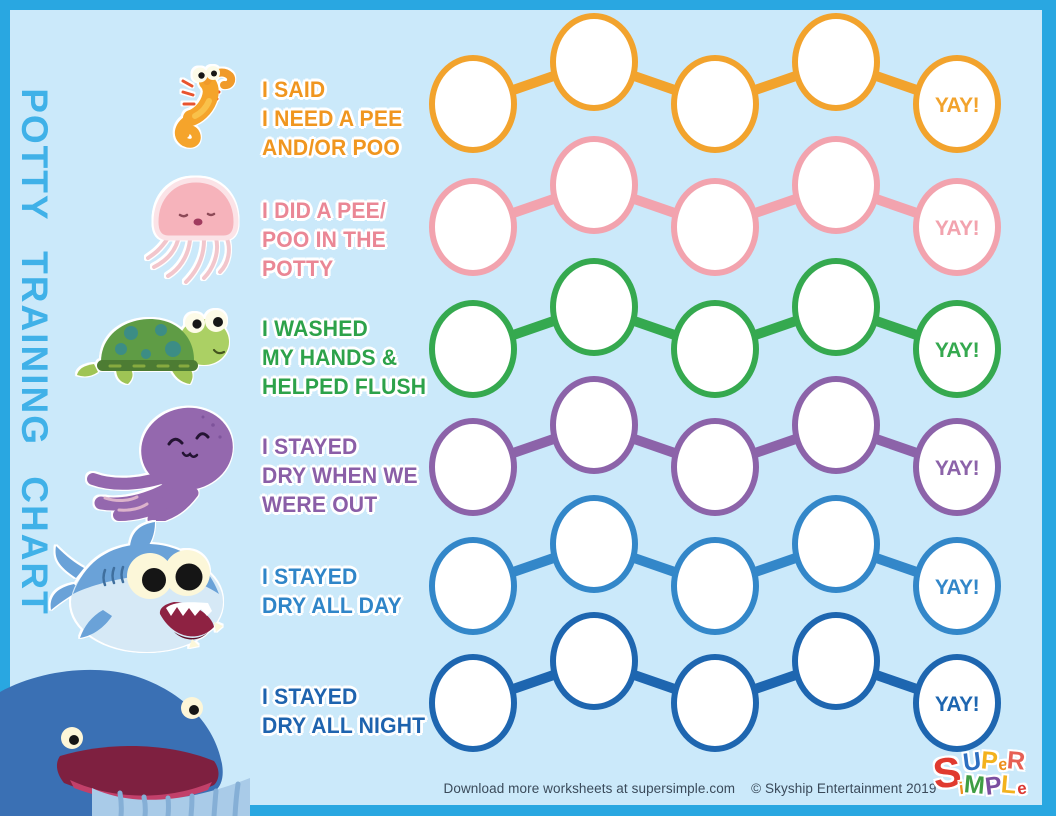 Image resolution: width=1056 pixels, height=816 pixels. I want to click on logo-word: iMPLe, so click(993, 785).